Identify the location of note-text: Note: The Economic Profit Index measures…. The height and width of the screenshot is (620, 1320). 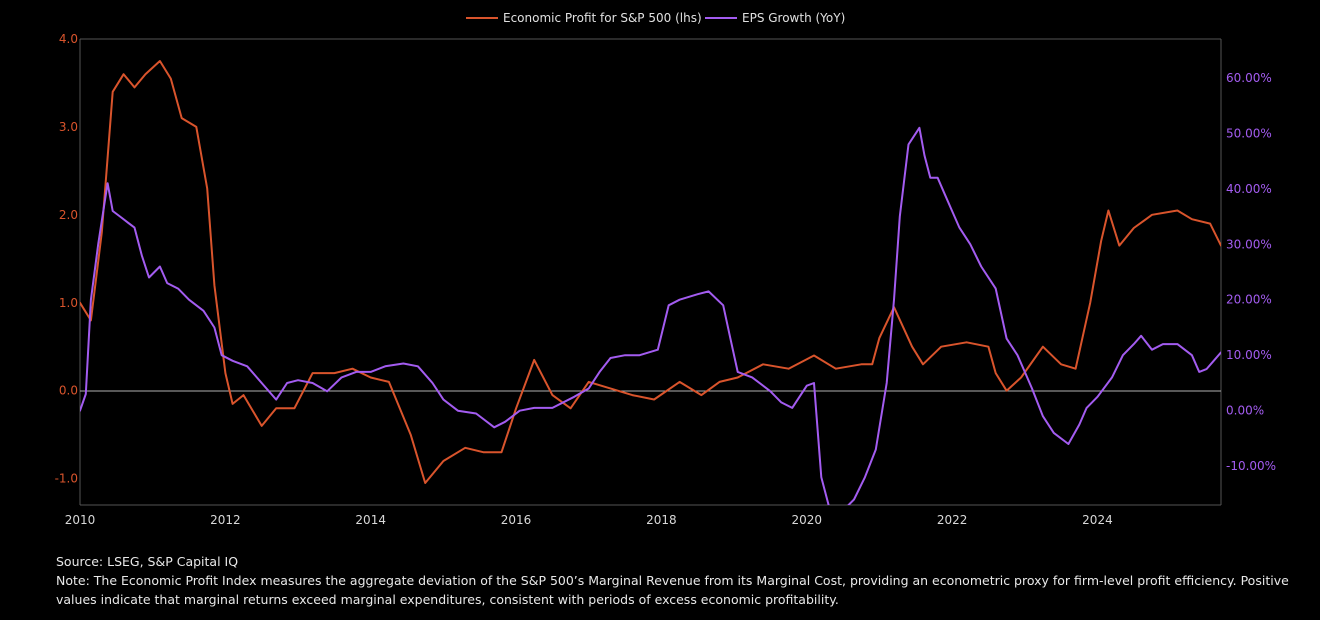
(672, 590).